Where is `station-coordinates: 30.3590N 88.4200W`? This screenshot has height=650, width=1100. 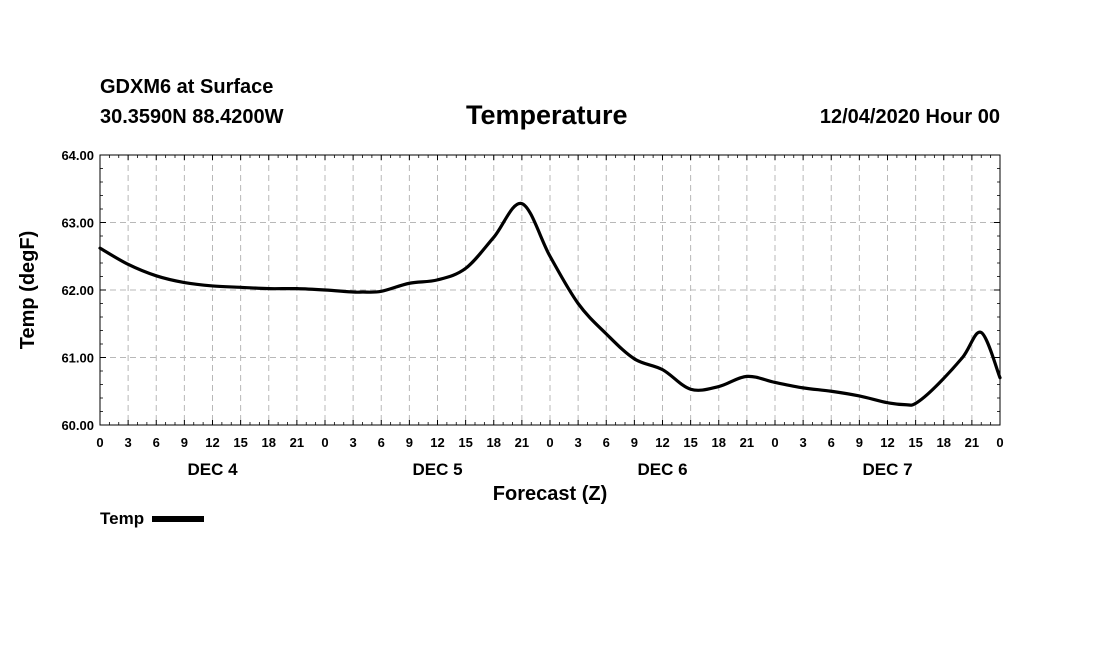 station-coordinates: 30.3590N 88.4200W is located at coordinates (192, 117).